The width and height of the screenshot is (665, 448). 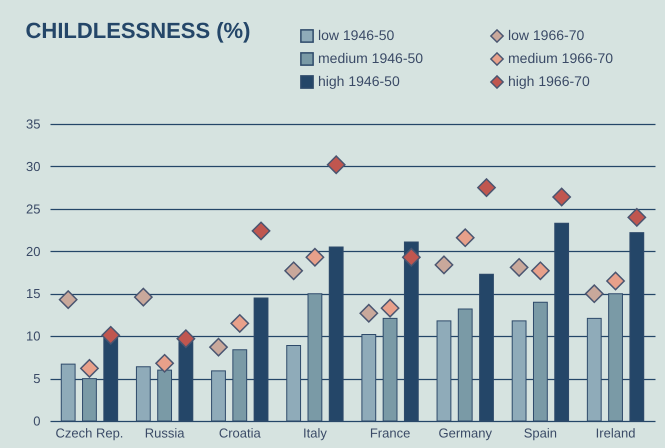 What do you see at coordinates (390, 433) in the screenshot?
I see `x-tick-label: France` at bounding box center [390, 433].